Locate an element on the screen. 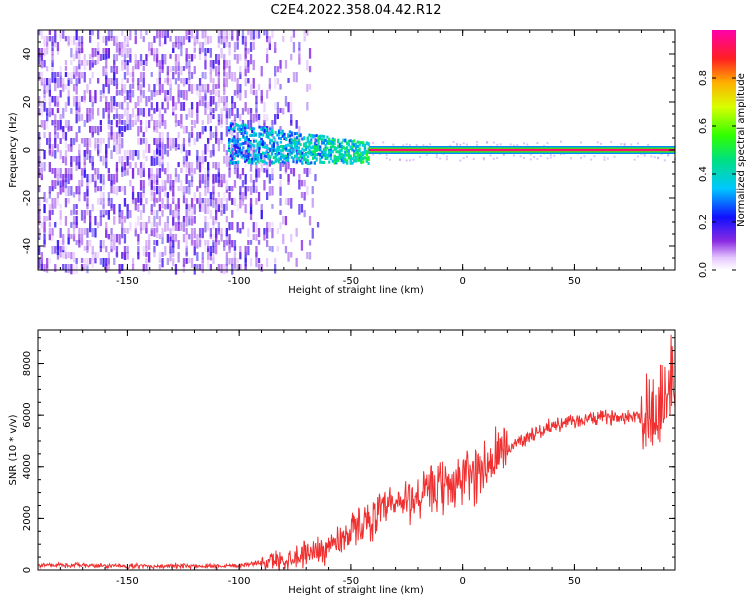 Image resolution: width=750 pixels, height=600 pixels. y-tick-label: -40 is located at coordinates (27, 246).